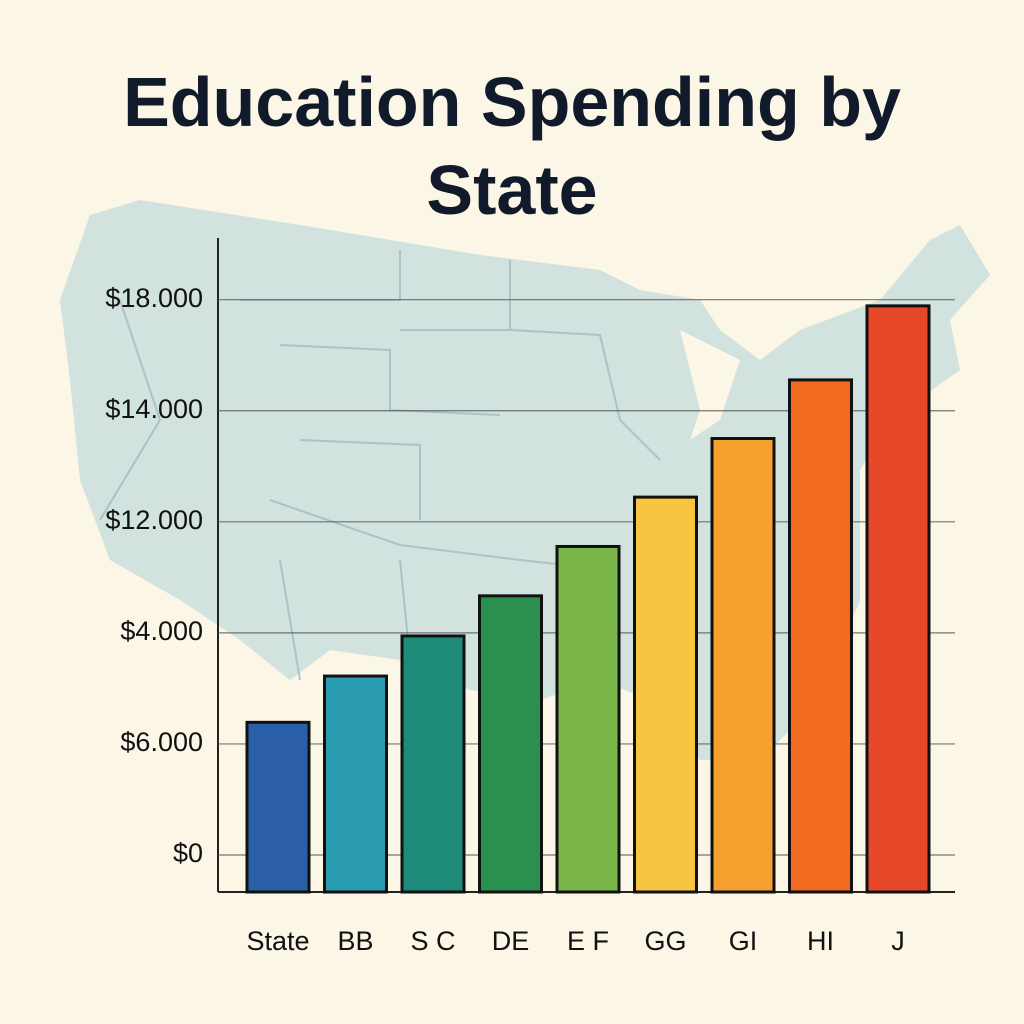 The height and width of the screenshot is (1024, 1024). Describe the element at coordinates (154, 298) in the screenshot. I see `y-tick-label: $18.000` at that location.